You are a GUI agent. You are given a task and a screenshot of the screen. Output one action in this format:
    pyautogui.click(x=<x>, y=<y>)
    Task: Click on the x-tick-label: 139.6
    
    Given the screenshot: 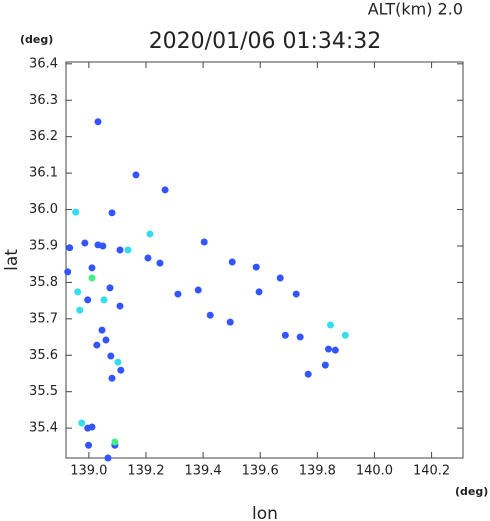 What is the action you would take?
    pyautogui.click(x=260, y=471)
    